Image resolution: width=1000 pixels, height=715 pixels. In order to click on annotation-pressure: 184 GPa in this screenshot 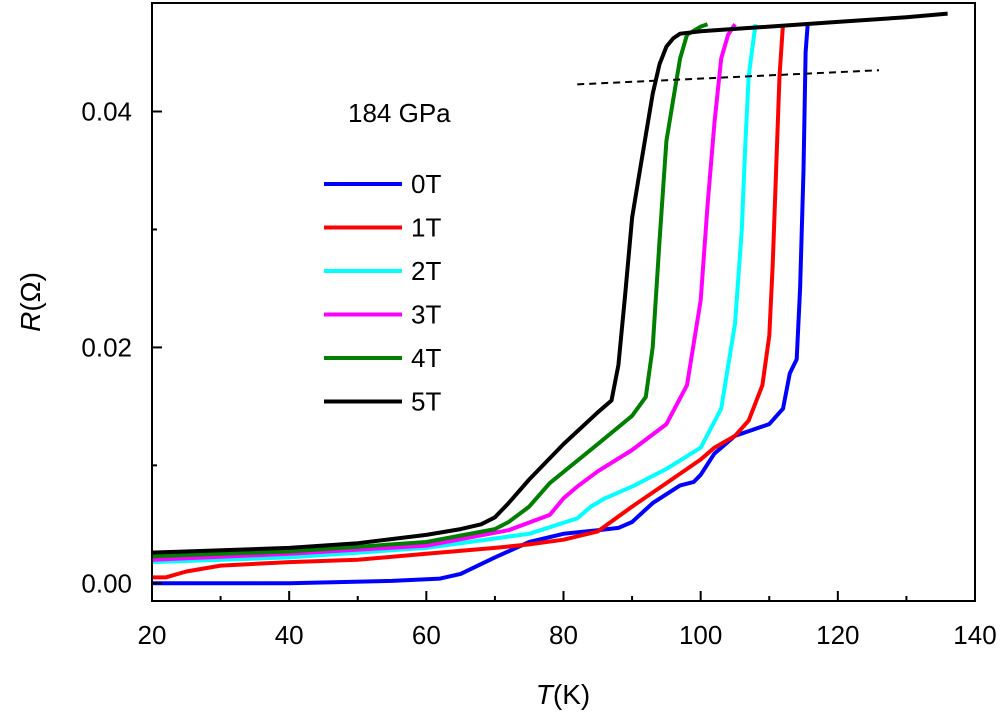, I will do `click(399, 113)`.